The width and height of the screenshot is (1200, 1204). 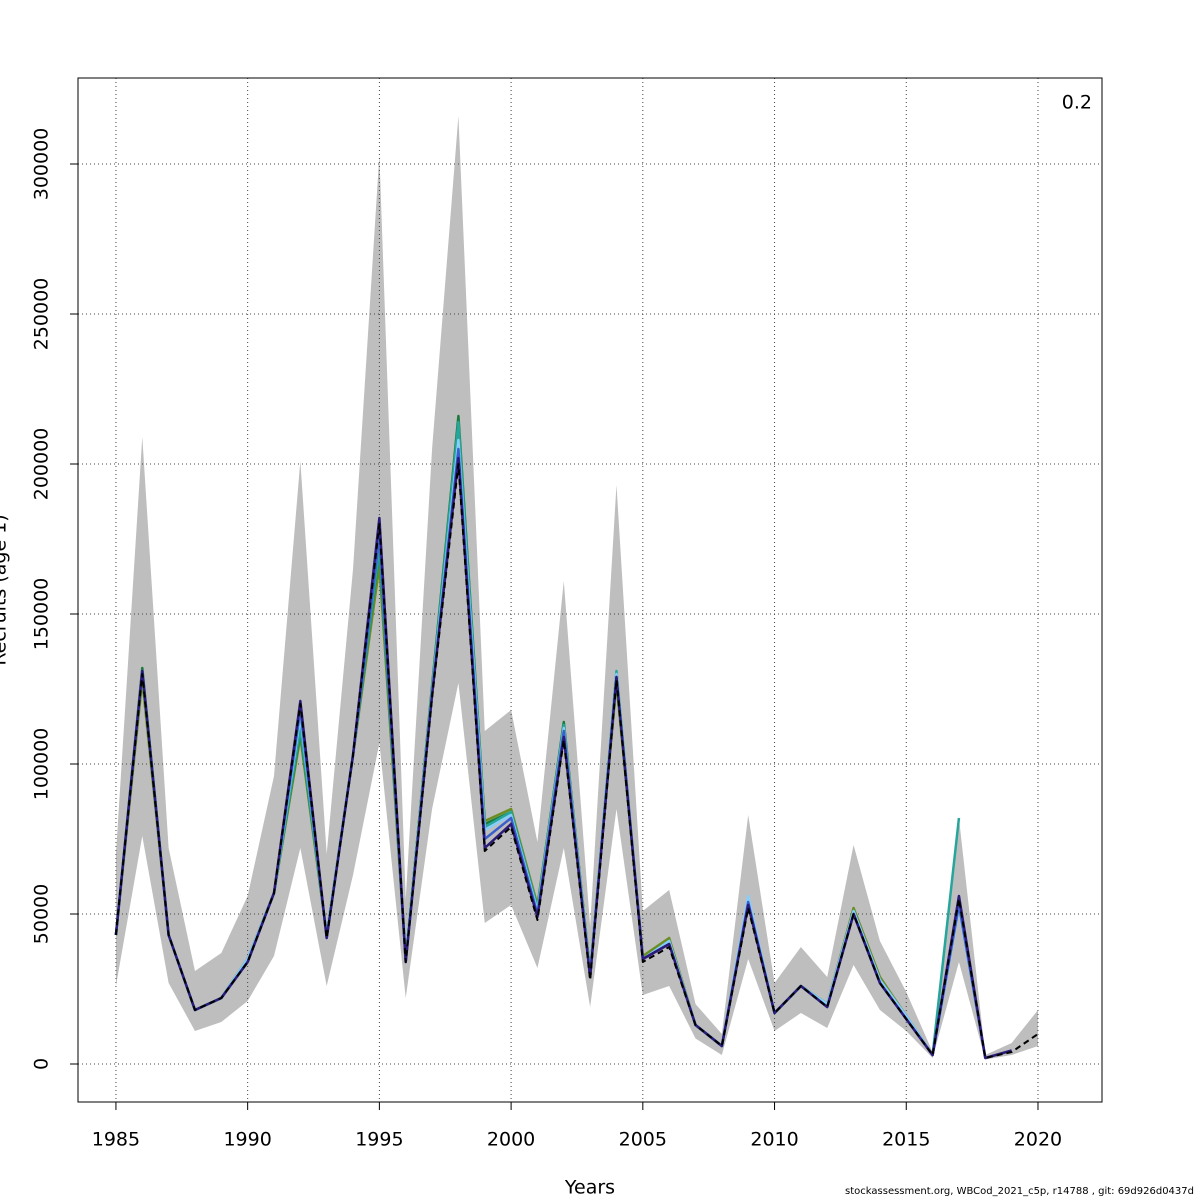 What do you see at coordinates (906, 1140) in the screenshot?
I see `x-tick-label: 2015` at bounding box center [906, 1140].